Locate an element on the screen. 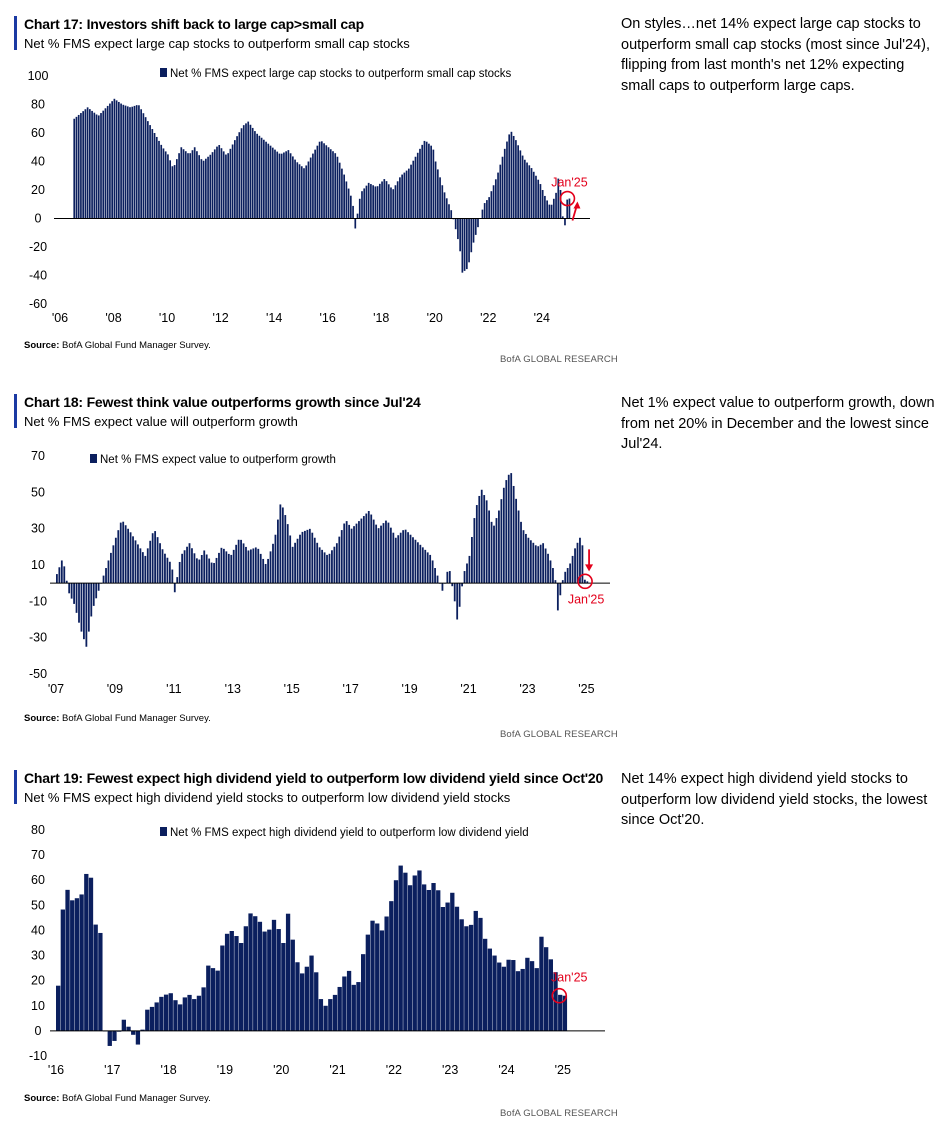  y-tick-label: 50 is located at coordinates (38, 905).